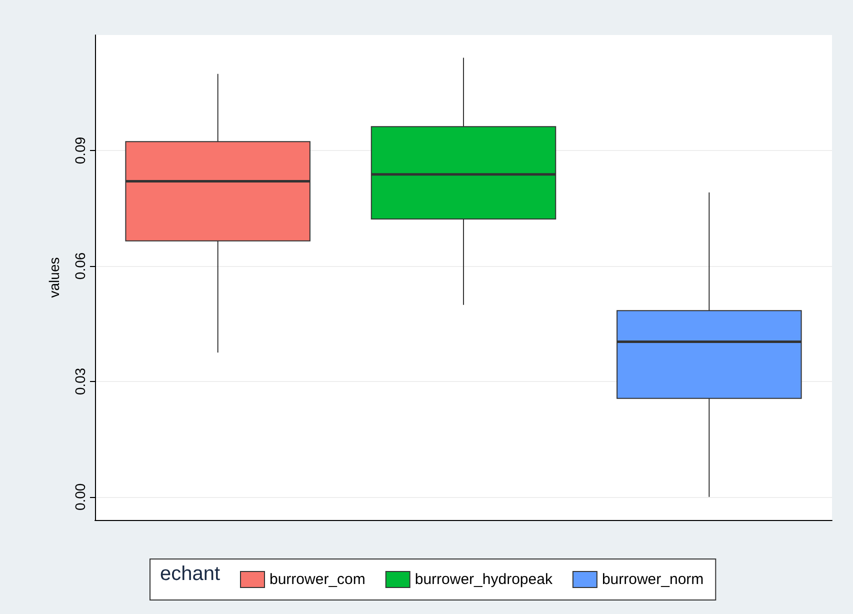 Image resolution: width=853 pixels, height=614 pixels. I want to click on legend-label: burrower_com, so click(318, 579).